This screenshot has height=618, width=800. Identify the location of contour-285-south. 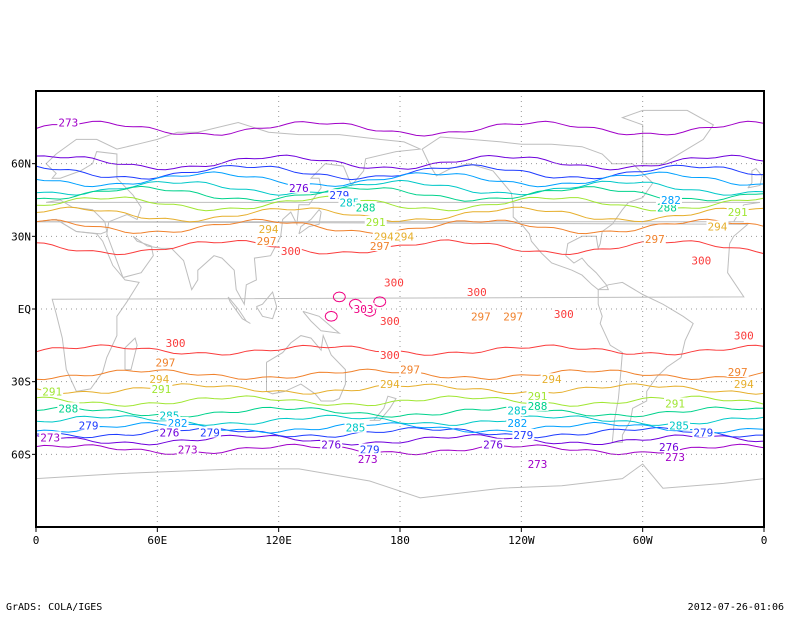
(400, 420).